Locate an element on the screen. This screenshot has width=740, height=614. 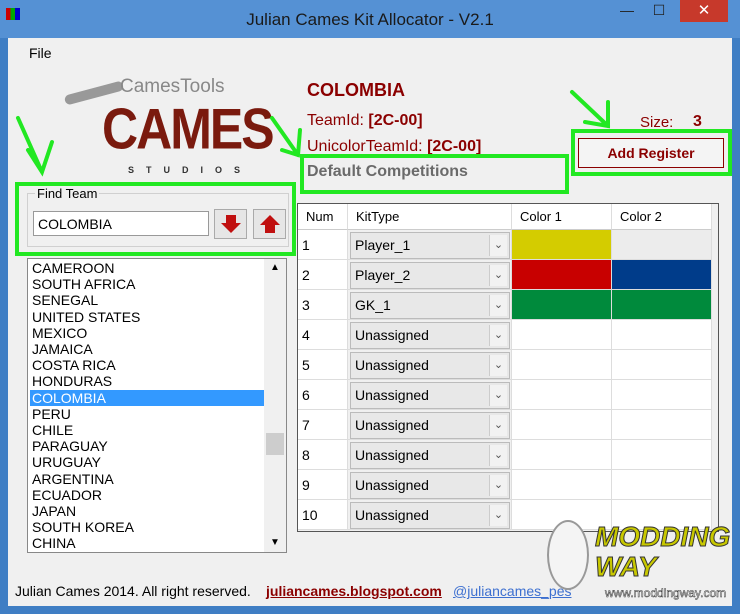
header-num: Num is located at coordinates (323, 217).